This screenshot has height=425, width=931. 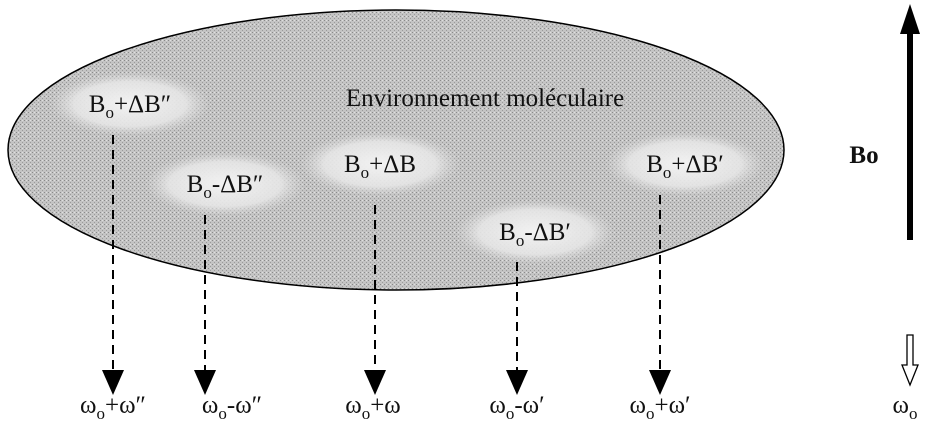 I want to click on rest: +ω″, so click(x=125, y=405).